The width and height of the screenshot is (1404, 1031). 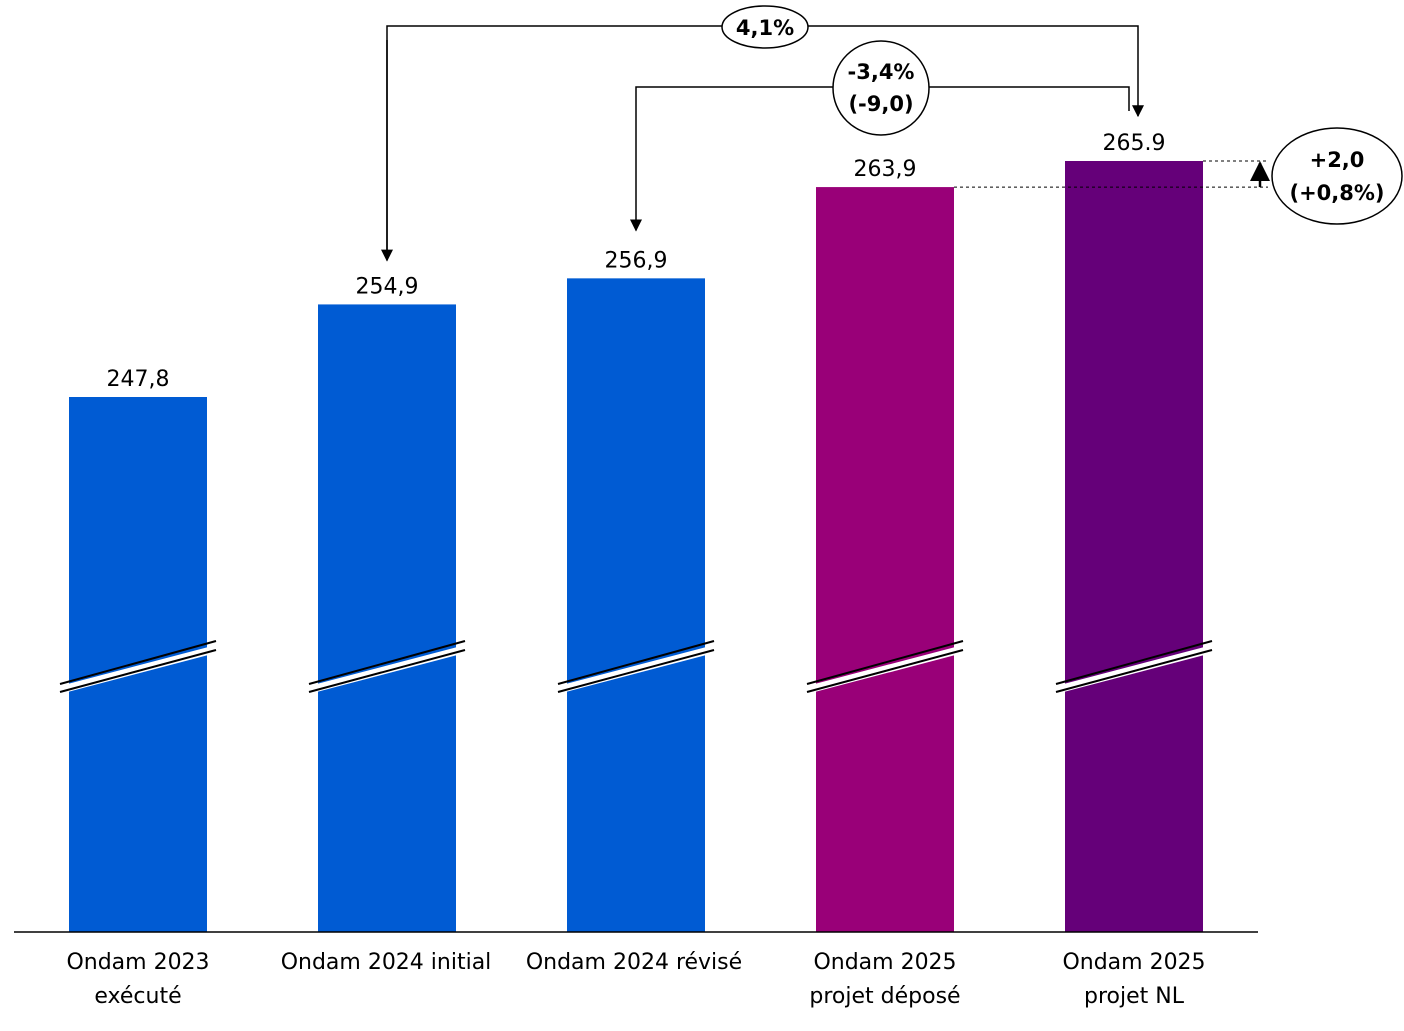 What do you see at coordinates (1178, 176) in the screenshot?
I see `difference-annotation: +2,0 (+0,8%)` at bounding box center [1178, 176].